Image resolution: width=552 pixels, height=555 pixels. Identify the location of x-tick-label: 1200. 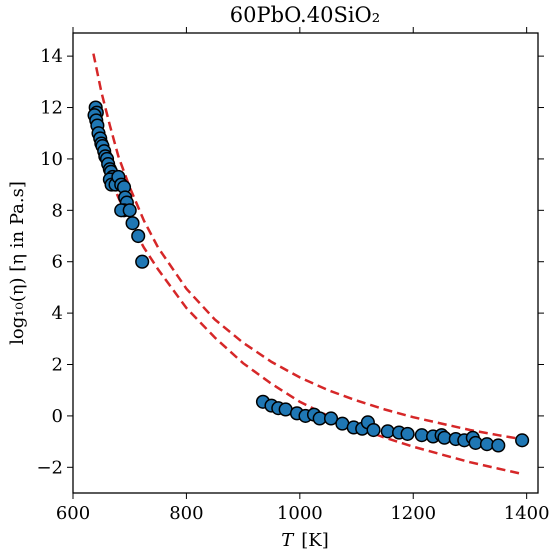
(413, 513).